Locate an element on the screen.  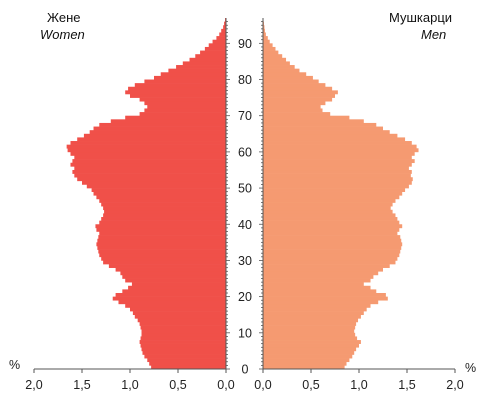
women-subtitle: Women is located at coordinates (62, 34).